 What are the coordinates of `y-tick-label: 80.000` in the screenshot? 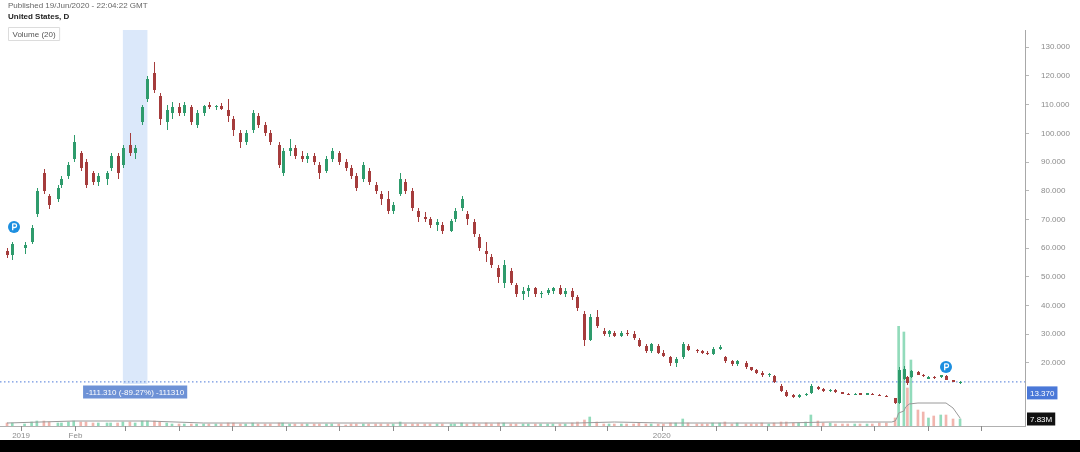 It's located at (1054, 190).